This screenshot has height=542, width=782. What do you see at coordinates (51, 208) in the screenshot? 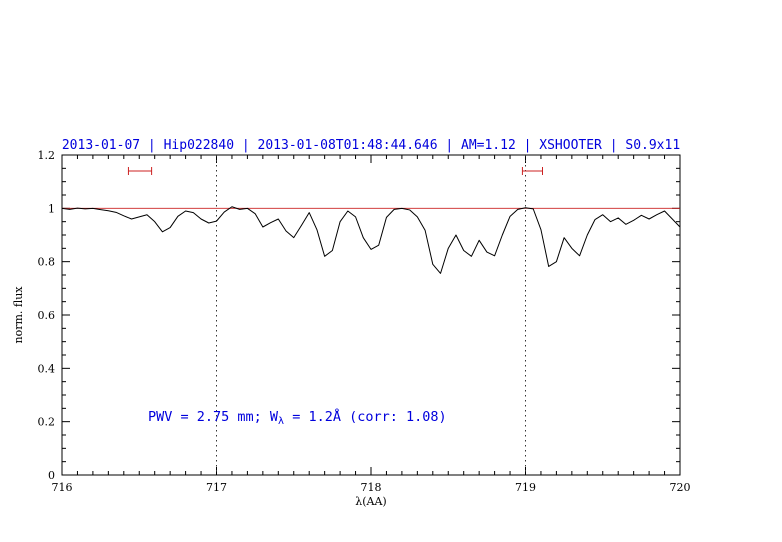
I see `y-tick-label: 1` at bounding box center [51, 208].